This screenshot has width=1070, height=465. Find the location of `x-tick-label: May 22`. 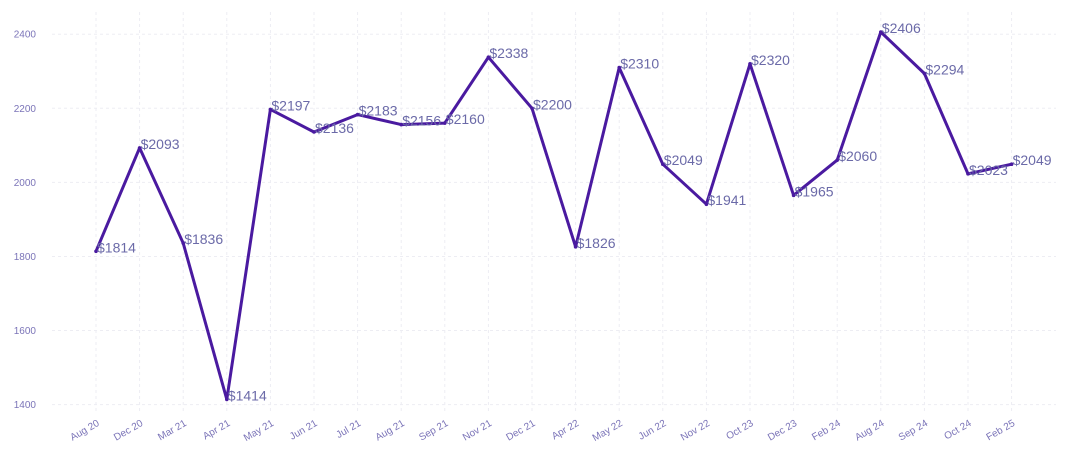

x-tick-label: May 22 is located at coordinates (608, 431).